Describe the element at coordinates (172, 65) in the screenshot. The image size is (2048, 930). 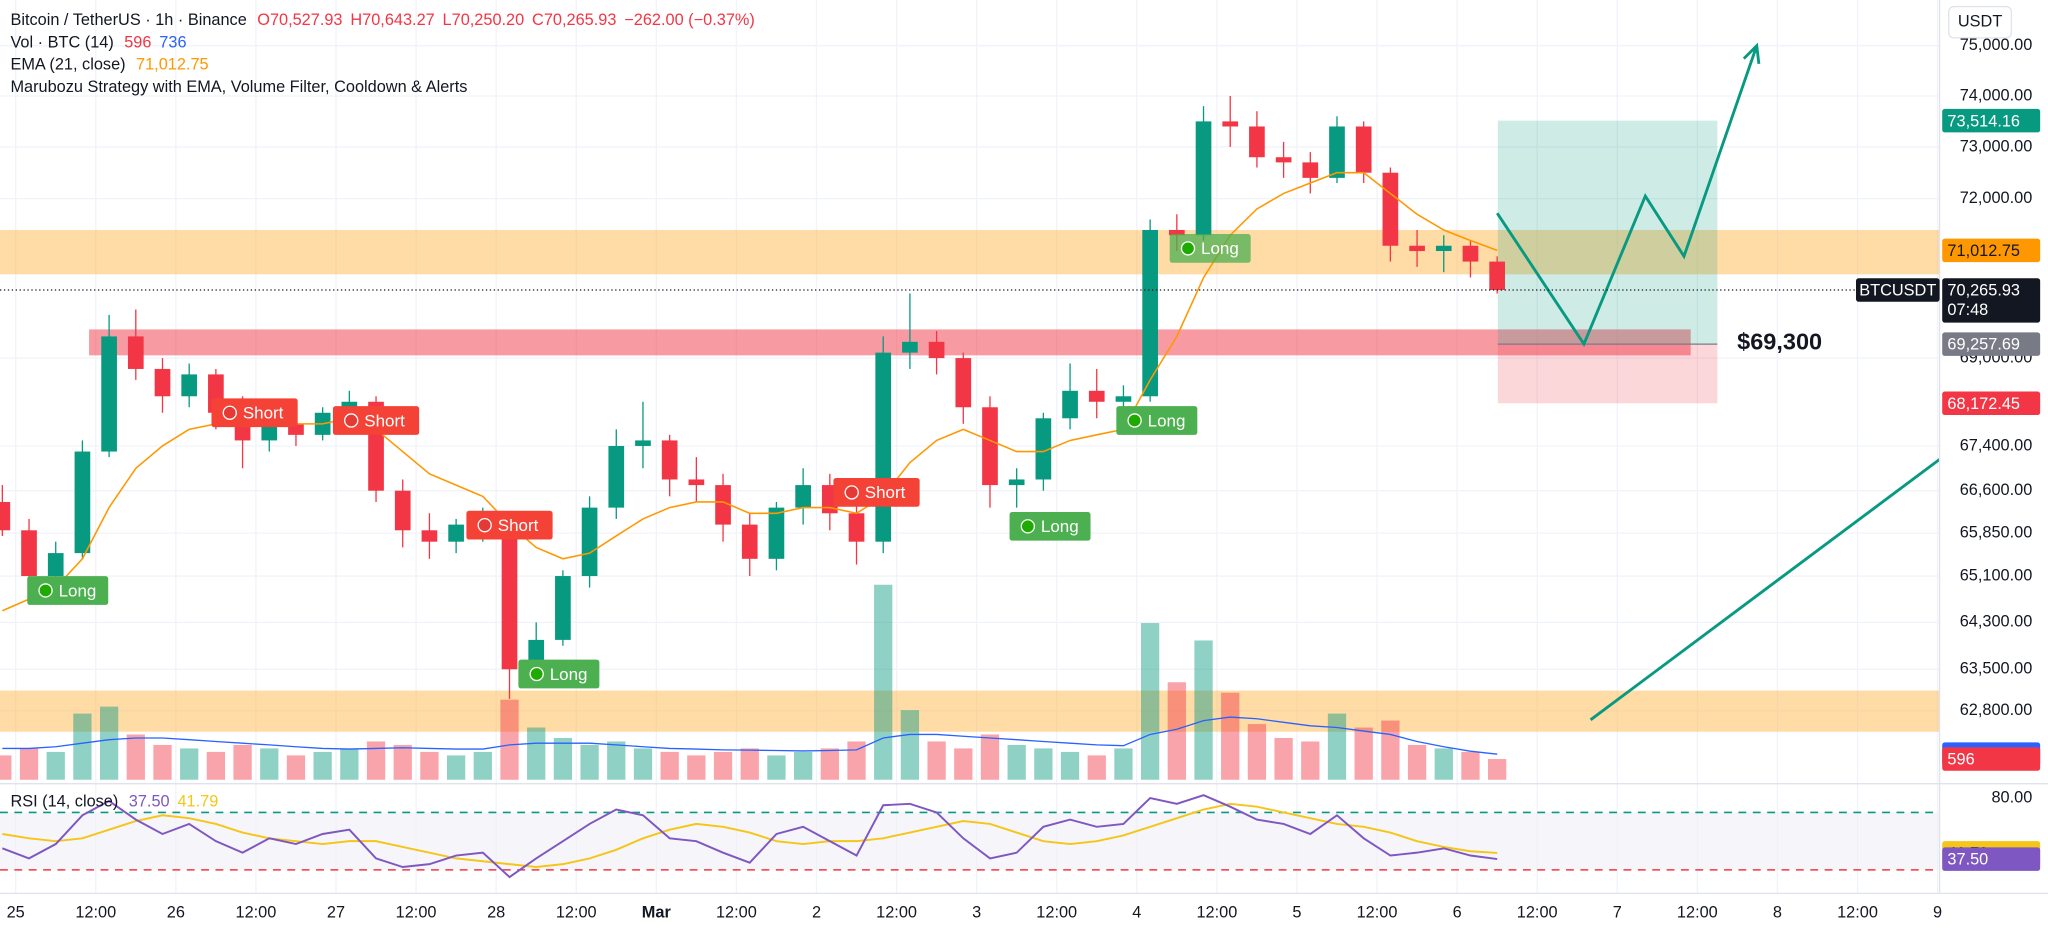
I see `legend-text: 71,012.75` at that location.